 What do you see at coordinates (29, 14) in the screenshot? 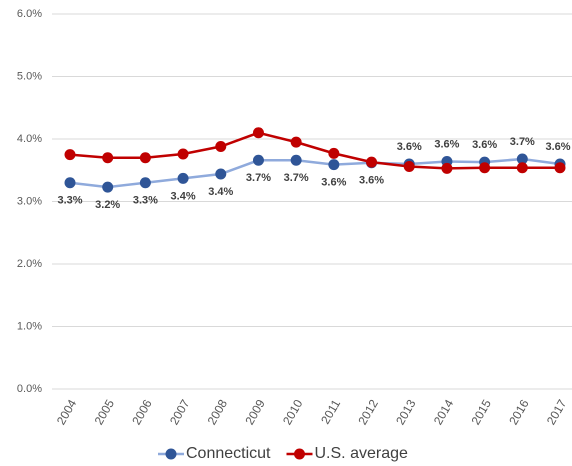
I see `y-tick-label: 6.0%` at bounding box center [29, 14].